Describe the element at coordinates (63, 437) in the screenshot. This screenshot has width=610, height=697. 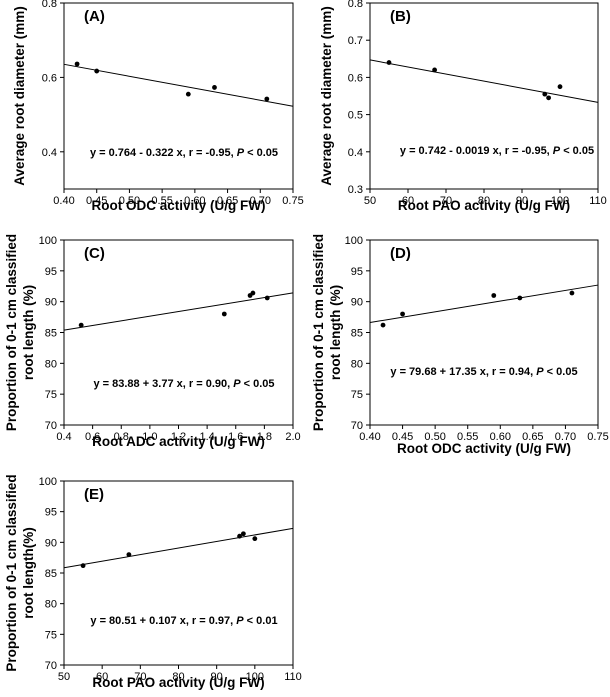
I see `x-tick-label: 0.4` at that location.